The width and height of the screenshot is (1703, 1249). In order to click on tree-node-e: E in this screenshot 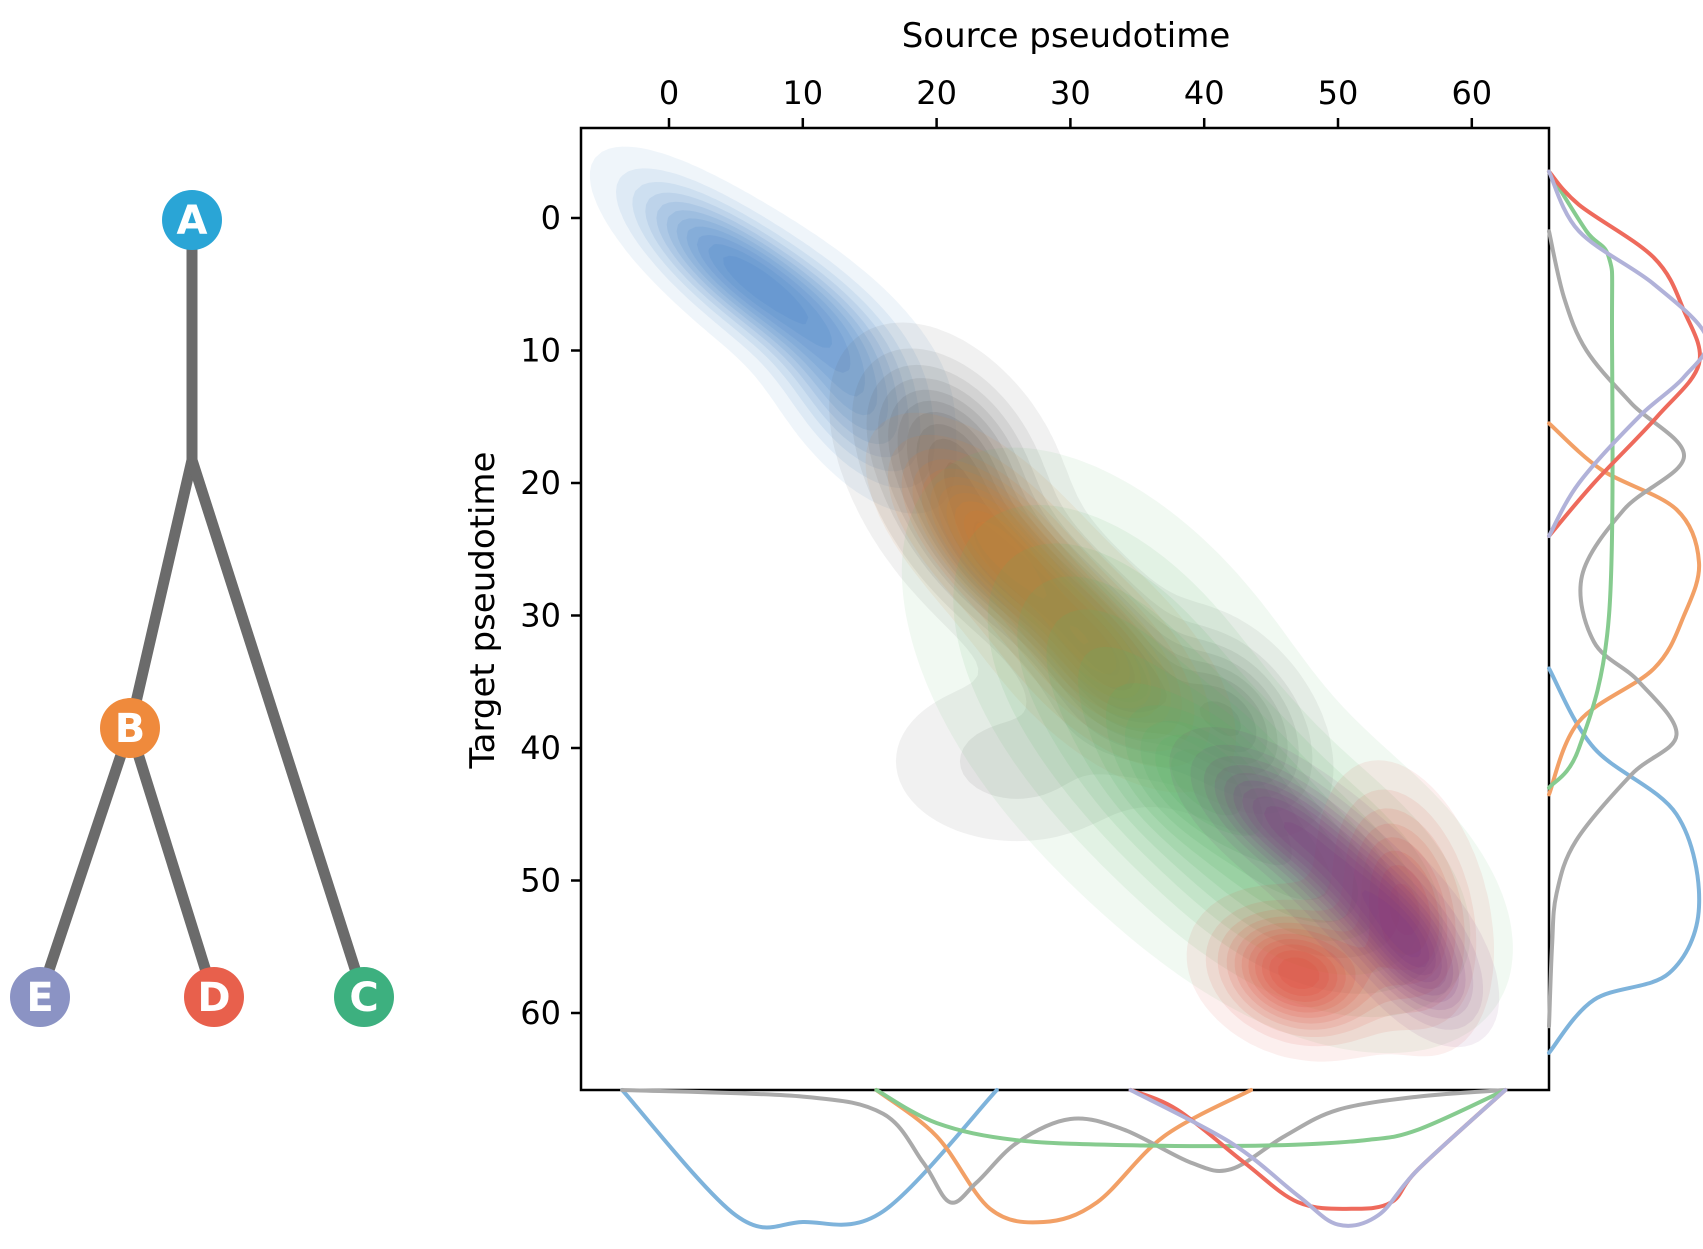, I will do `click(40, 997)`.